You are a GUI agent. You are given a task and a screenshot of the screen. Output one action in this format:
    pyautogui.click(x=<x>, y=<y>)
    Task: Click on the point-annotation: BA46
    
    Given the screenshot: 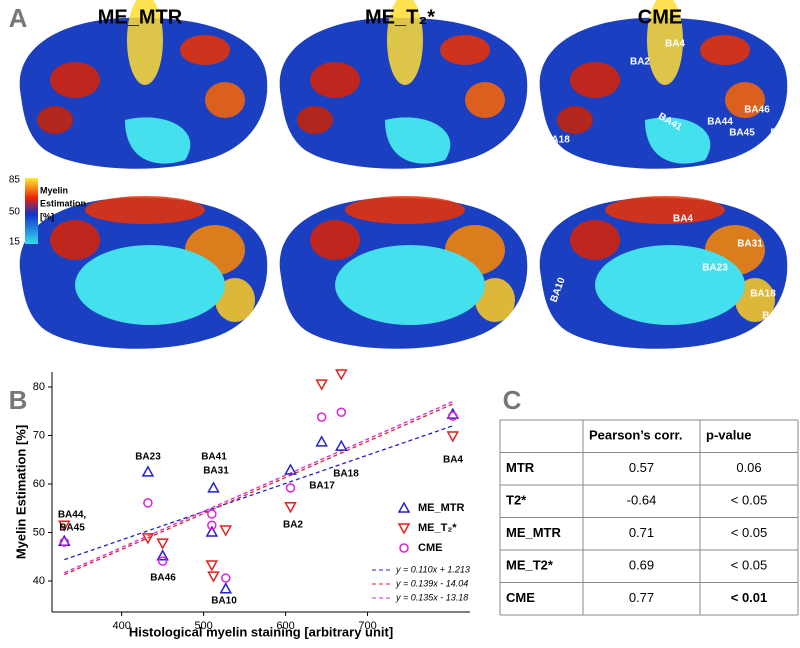 What is the action you would take?
    pyautogui.click(x=163, y=578)
    